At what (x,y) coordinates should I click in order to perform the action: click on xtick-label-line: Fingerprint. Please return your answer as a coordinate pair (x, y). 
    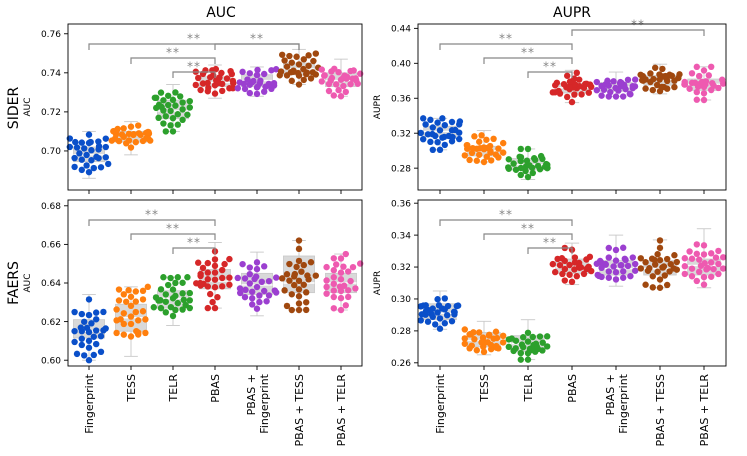
    Looking at the image, I should click on (264, 403).